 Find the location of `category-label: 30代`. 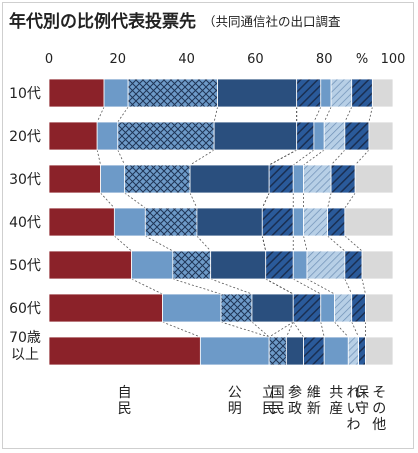

category-label: 30代 is located at coordinates (25, 180).